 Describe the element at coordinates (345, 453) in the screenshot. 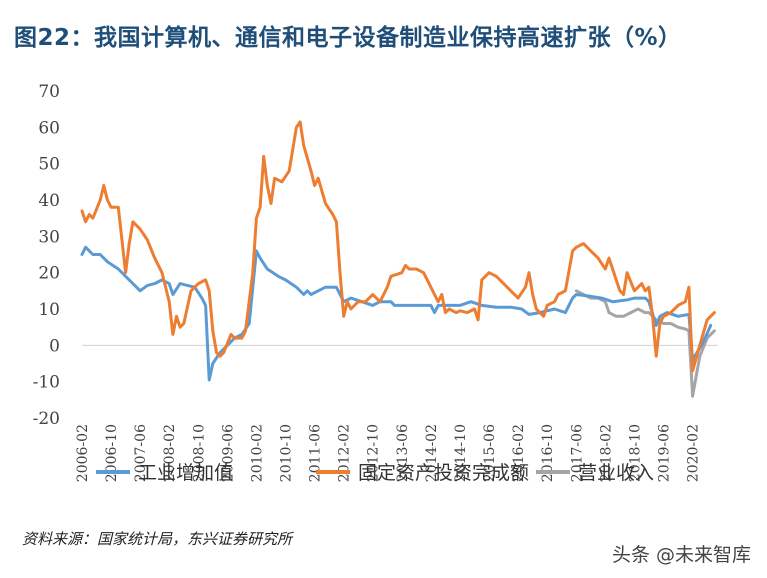

I see `x-tick-label: 2012-02` at that location.